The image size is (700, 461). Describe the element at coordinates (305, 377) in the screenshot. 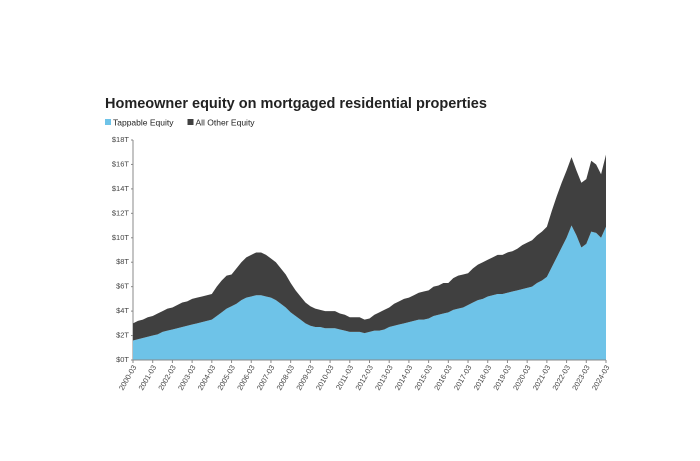

I see `x-tick-label: 2009-03` at that location.